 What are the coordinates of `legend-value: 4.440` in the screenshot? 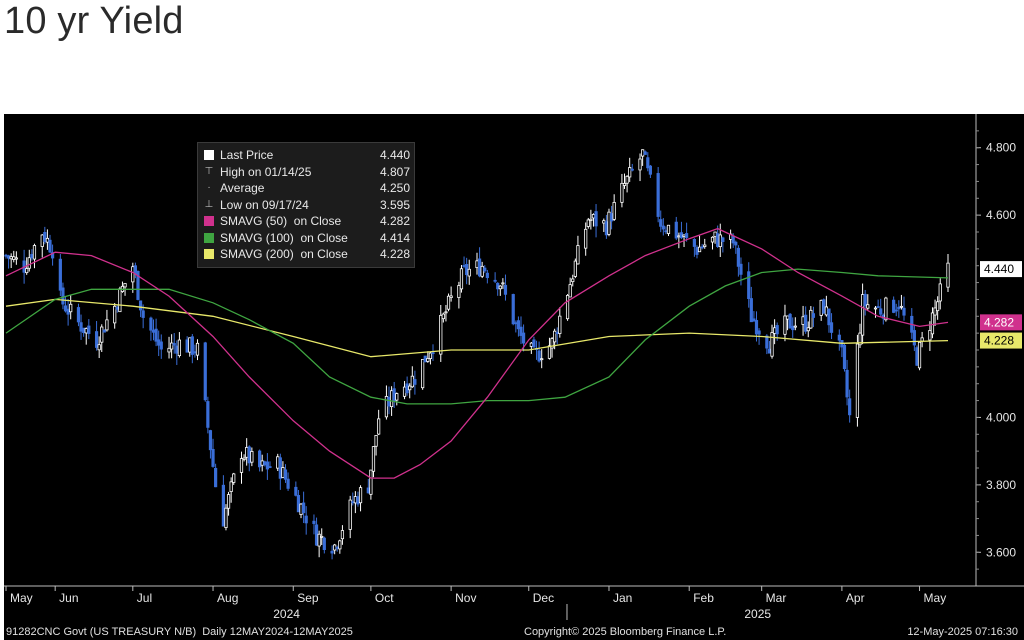 It's located at (394, 155).